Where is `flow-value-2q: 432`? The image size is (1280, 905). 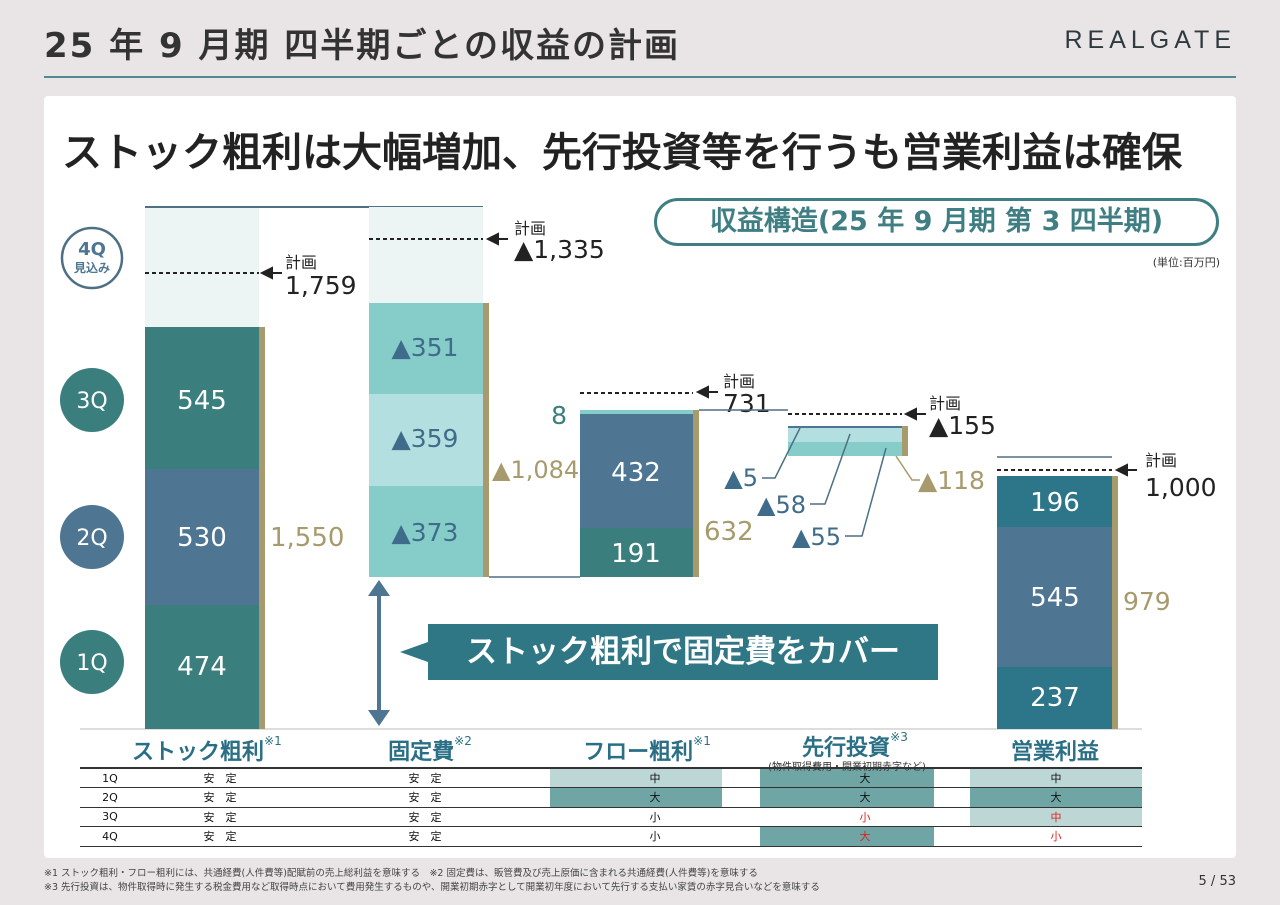 flow-value-2q: 432 is located at coordinates (636, 473).